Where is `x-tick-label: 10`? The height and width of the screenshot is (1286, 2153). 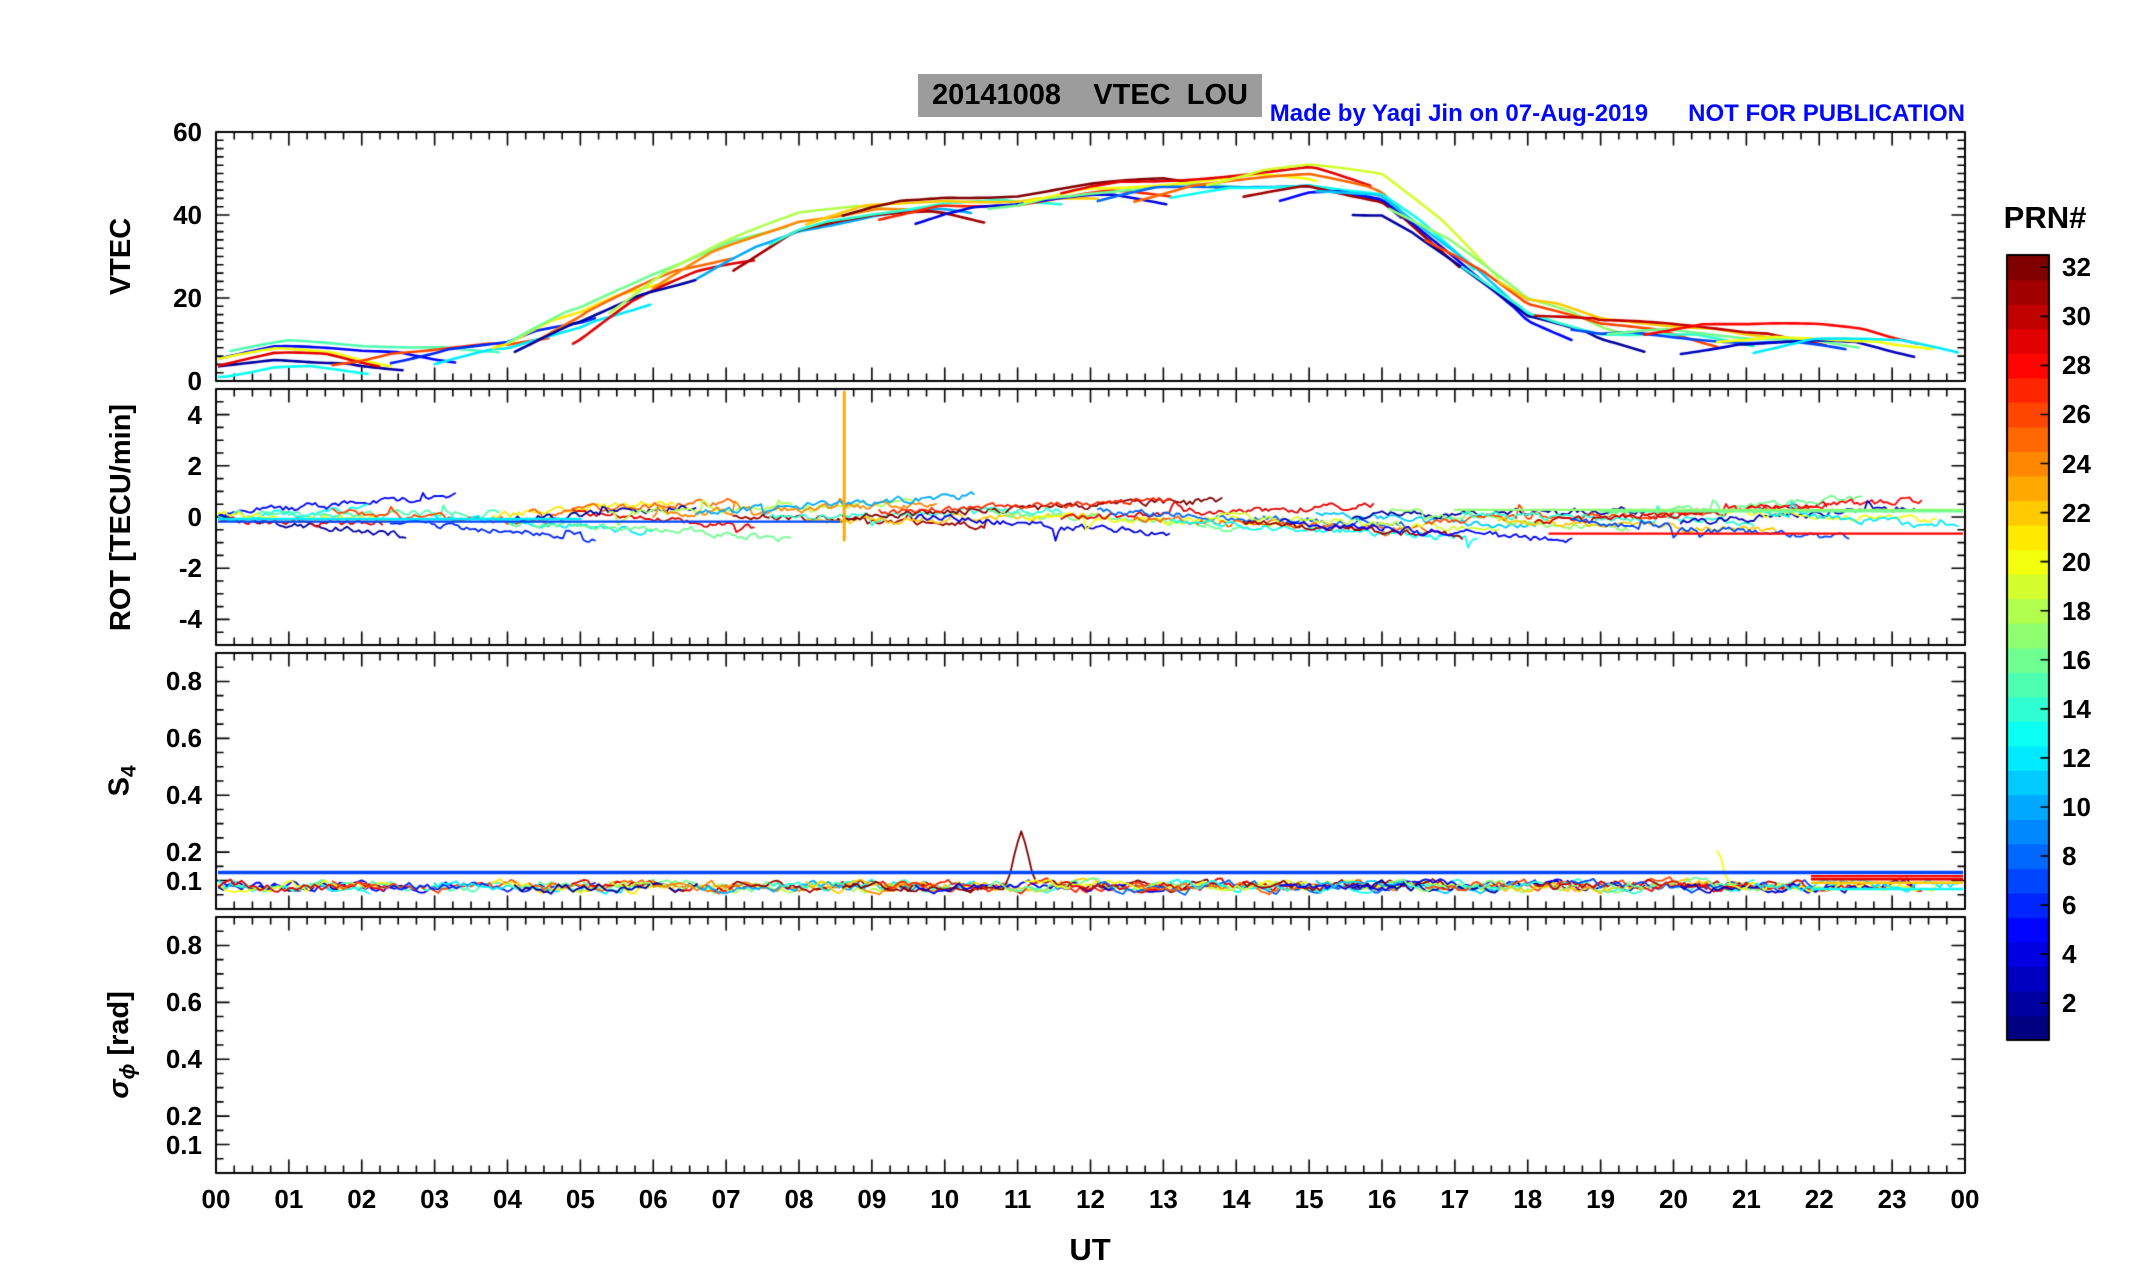
x-tick-label: 10 is located at coordinates (945, 1199).